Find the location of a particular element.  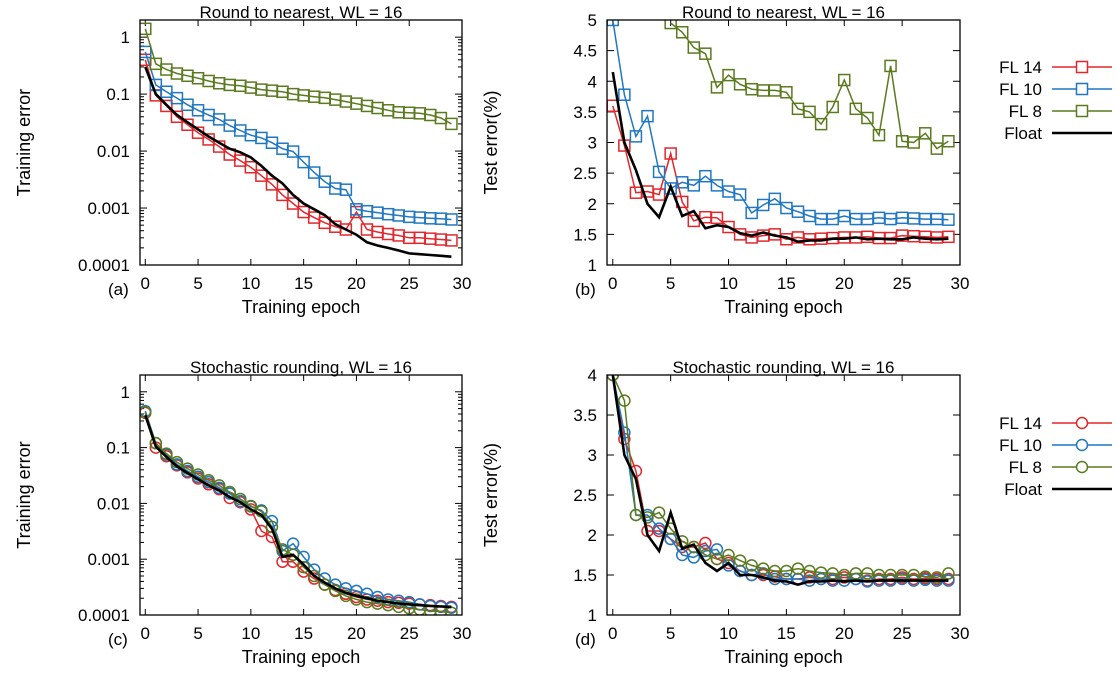

panel-label: (c) is located at coordinates (118, 639).